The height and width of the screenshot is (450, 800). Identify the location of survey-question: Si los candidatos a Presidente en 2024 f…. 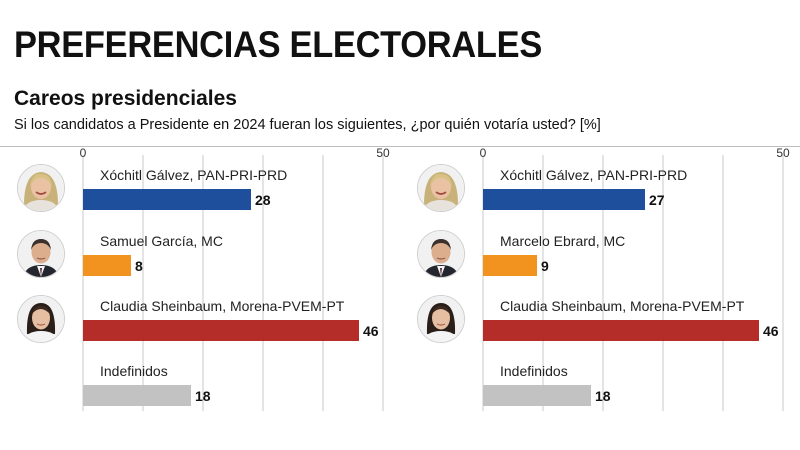
(307, 125).